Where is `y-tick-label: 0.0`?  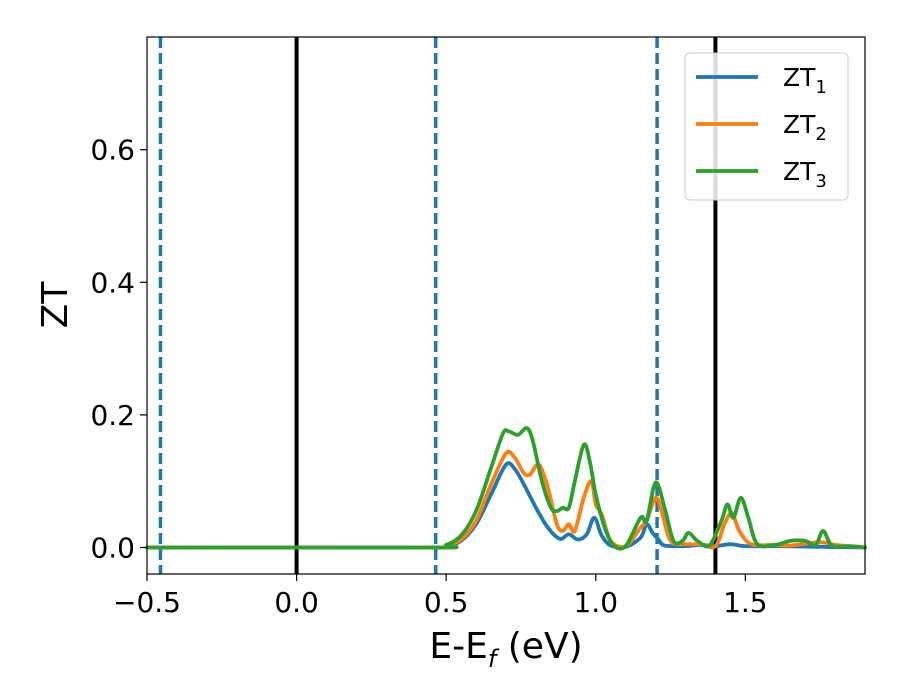
y-tick-label: 0.0 is located at coordinates (112, 547).